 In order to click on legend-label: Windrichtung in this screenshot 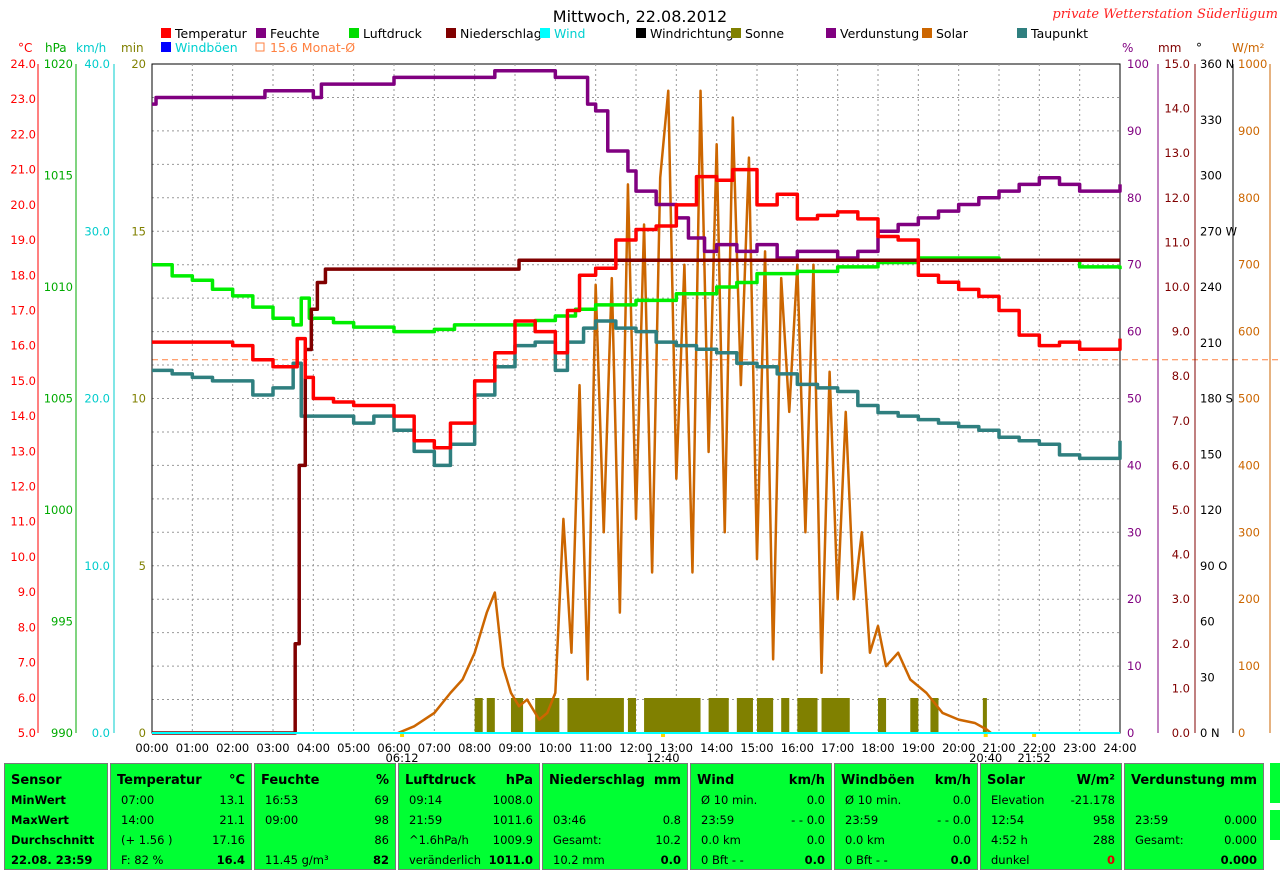, I will do `click(692, 33)`.